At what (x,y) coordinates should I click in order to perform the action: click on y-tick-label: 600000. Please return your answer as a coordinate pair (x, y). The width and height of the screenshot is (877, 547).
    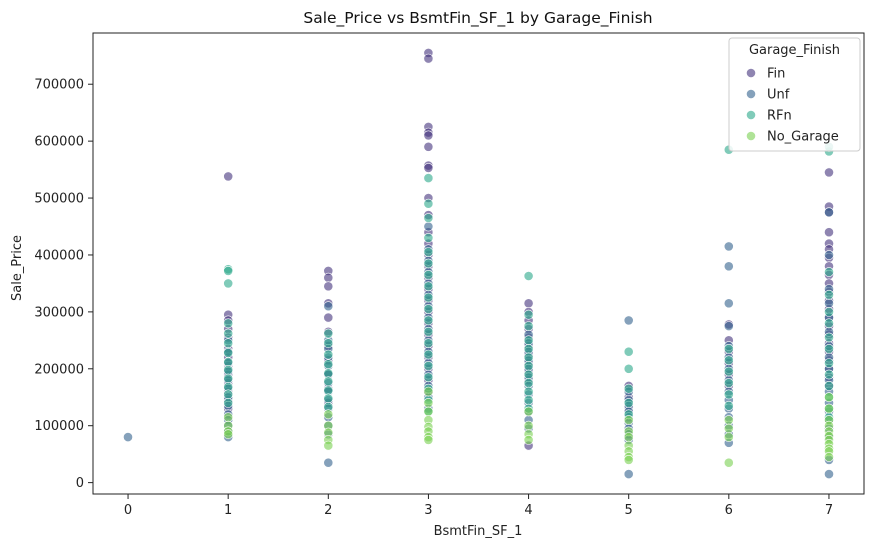
    Looking at the image, I should click on (59, 142).